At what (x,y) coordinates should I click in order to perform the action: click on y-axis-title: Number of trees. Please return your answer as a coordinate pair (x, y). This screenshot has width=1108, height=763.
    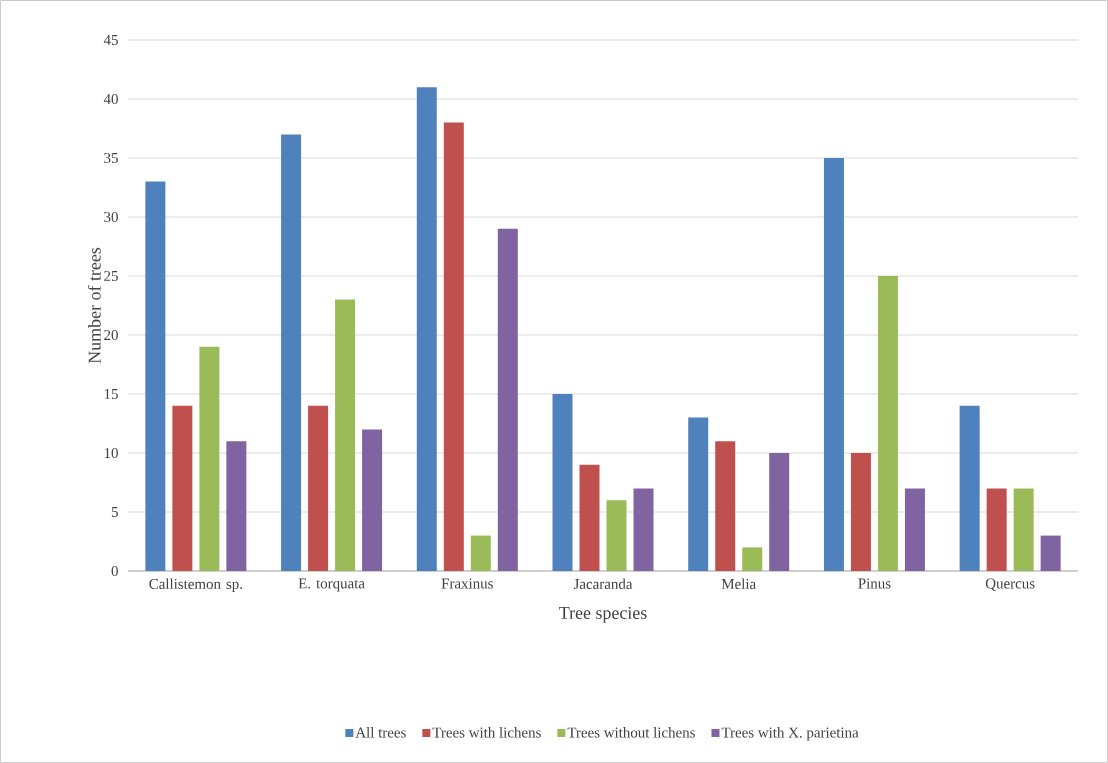
    Looking at the image, I should click on (94, 305).